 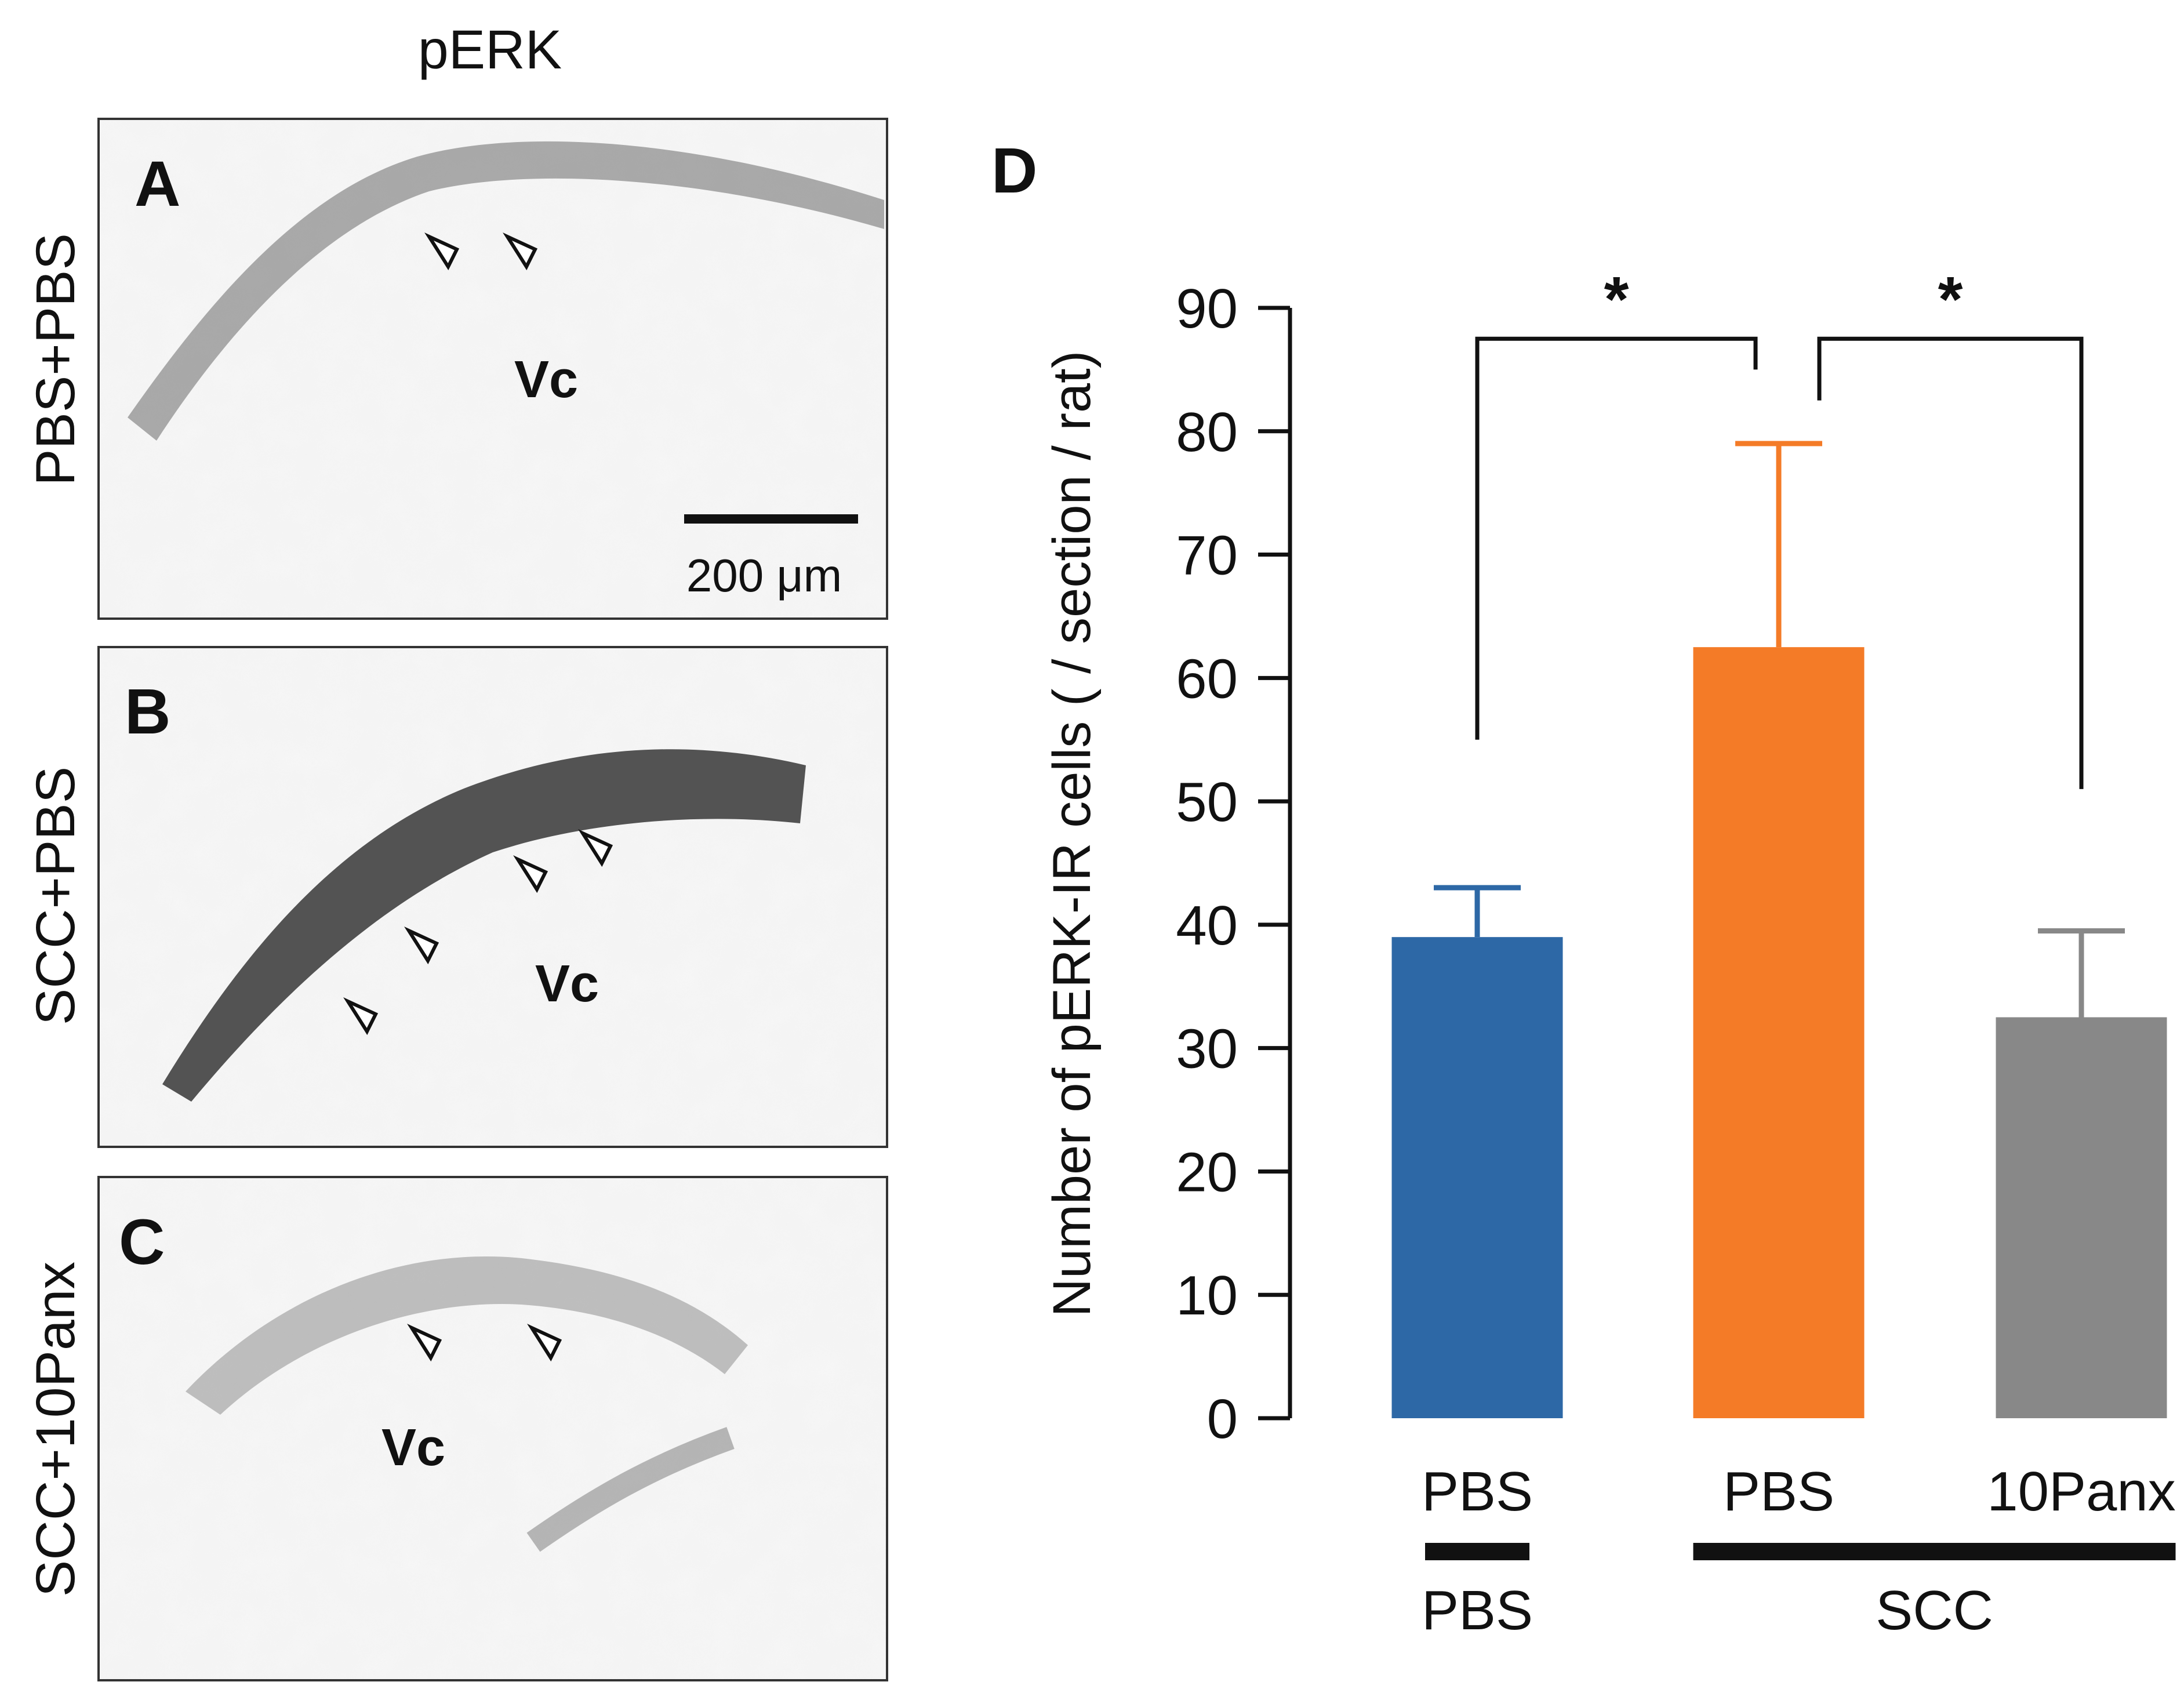 I want to click on group-label: PBS, so click(x=1477, y=1610).